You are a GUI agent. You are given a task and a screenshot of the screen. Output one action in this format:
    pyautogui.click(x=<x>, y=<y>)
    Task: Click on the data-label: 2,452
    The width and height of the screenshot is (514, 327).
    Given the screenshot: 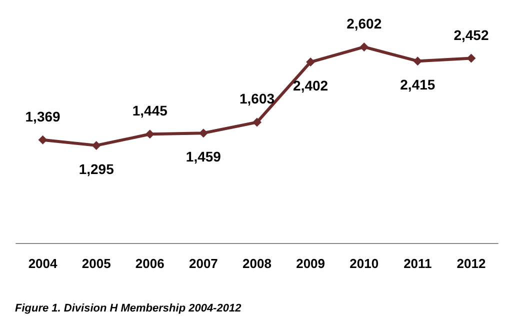 What is the action you would take?
    pyautogui.click(x=471, y=34)
    